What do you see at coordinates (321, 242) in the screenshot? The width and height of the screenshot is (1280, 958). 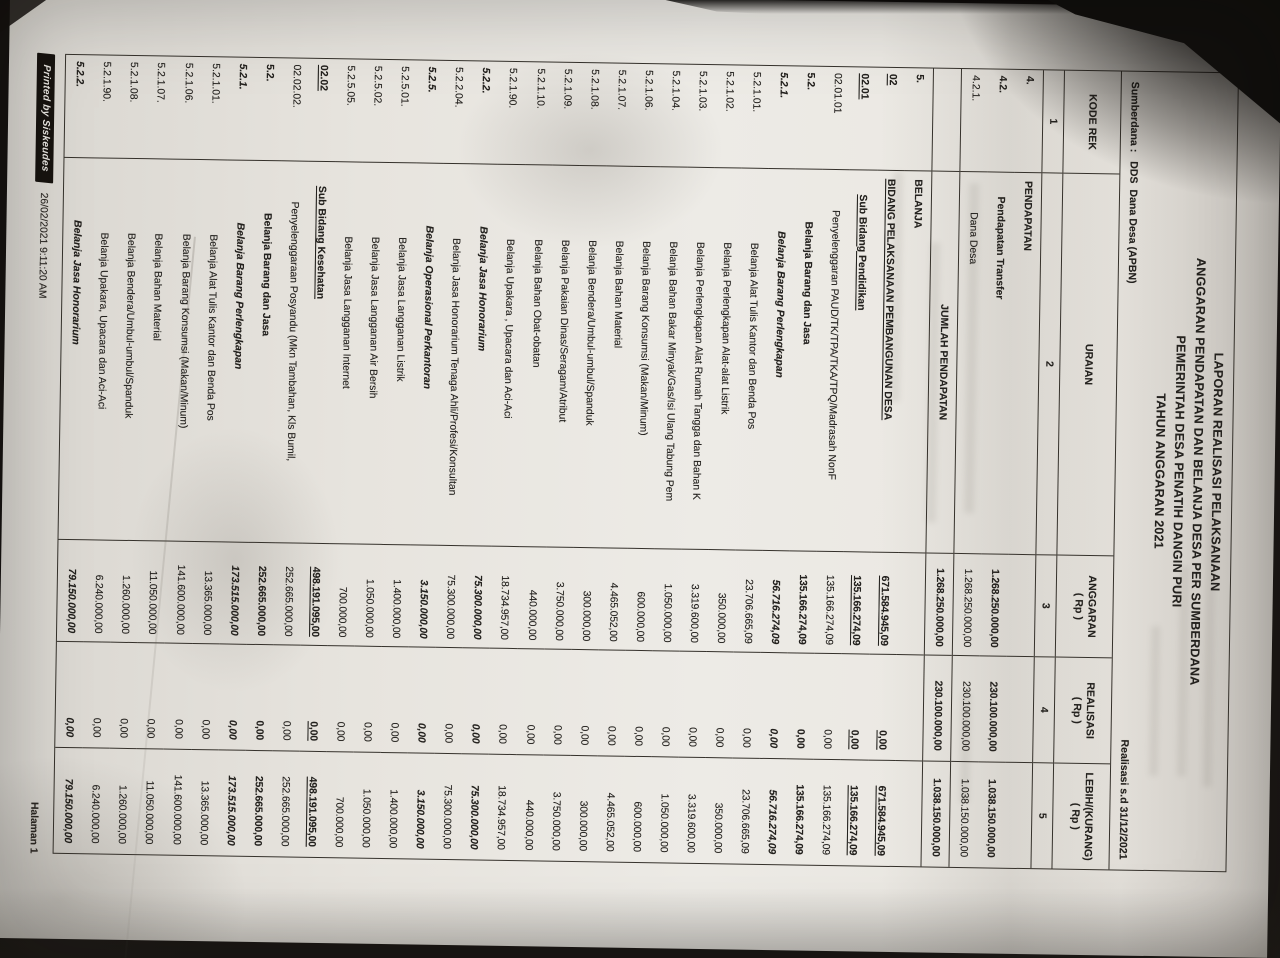 I see `row-uraian-text: Sub Bidang Kesehatan` at bounding box center [321, 242].